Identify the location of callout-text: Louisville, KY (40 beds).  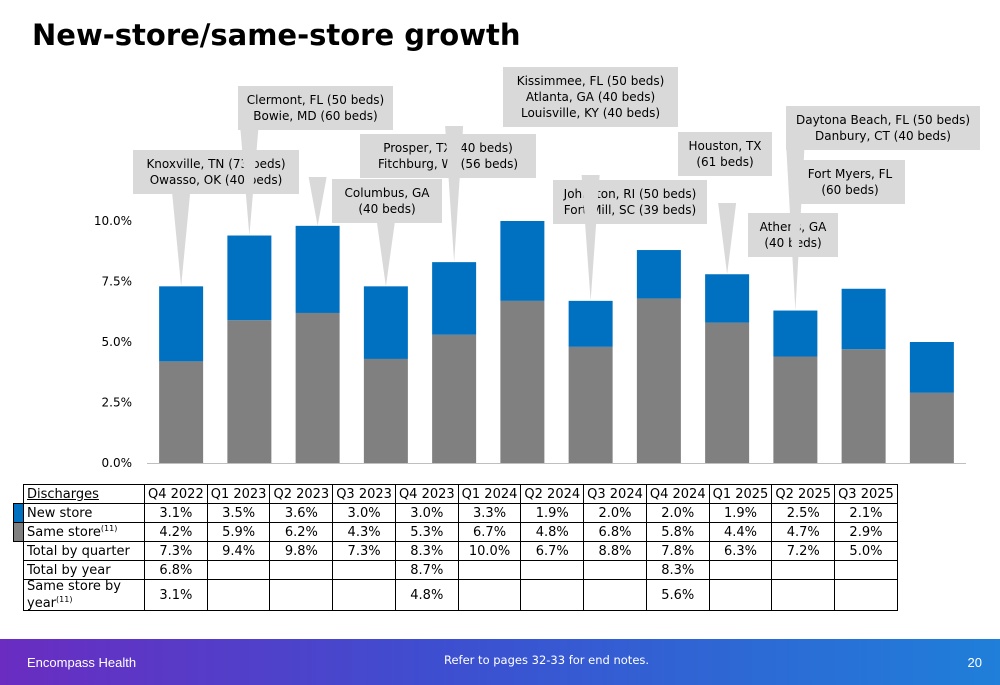
(590, 113).